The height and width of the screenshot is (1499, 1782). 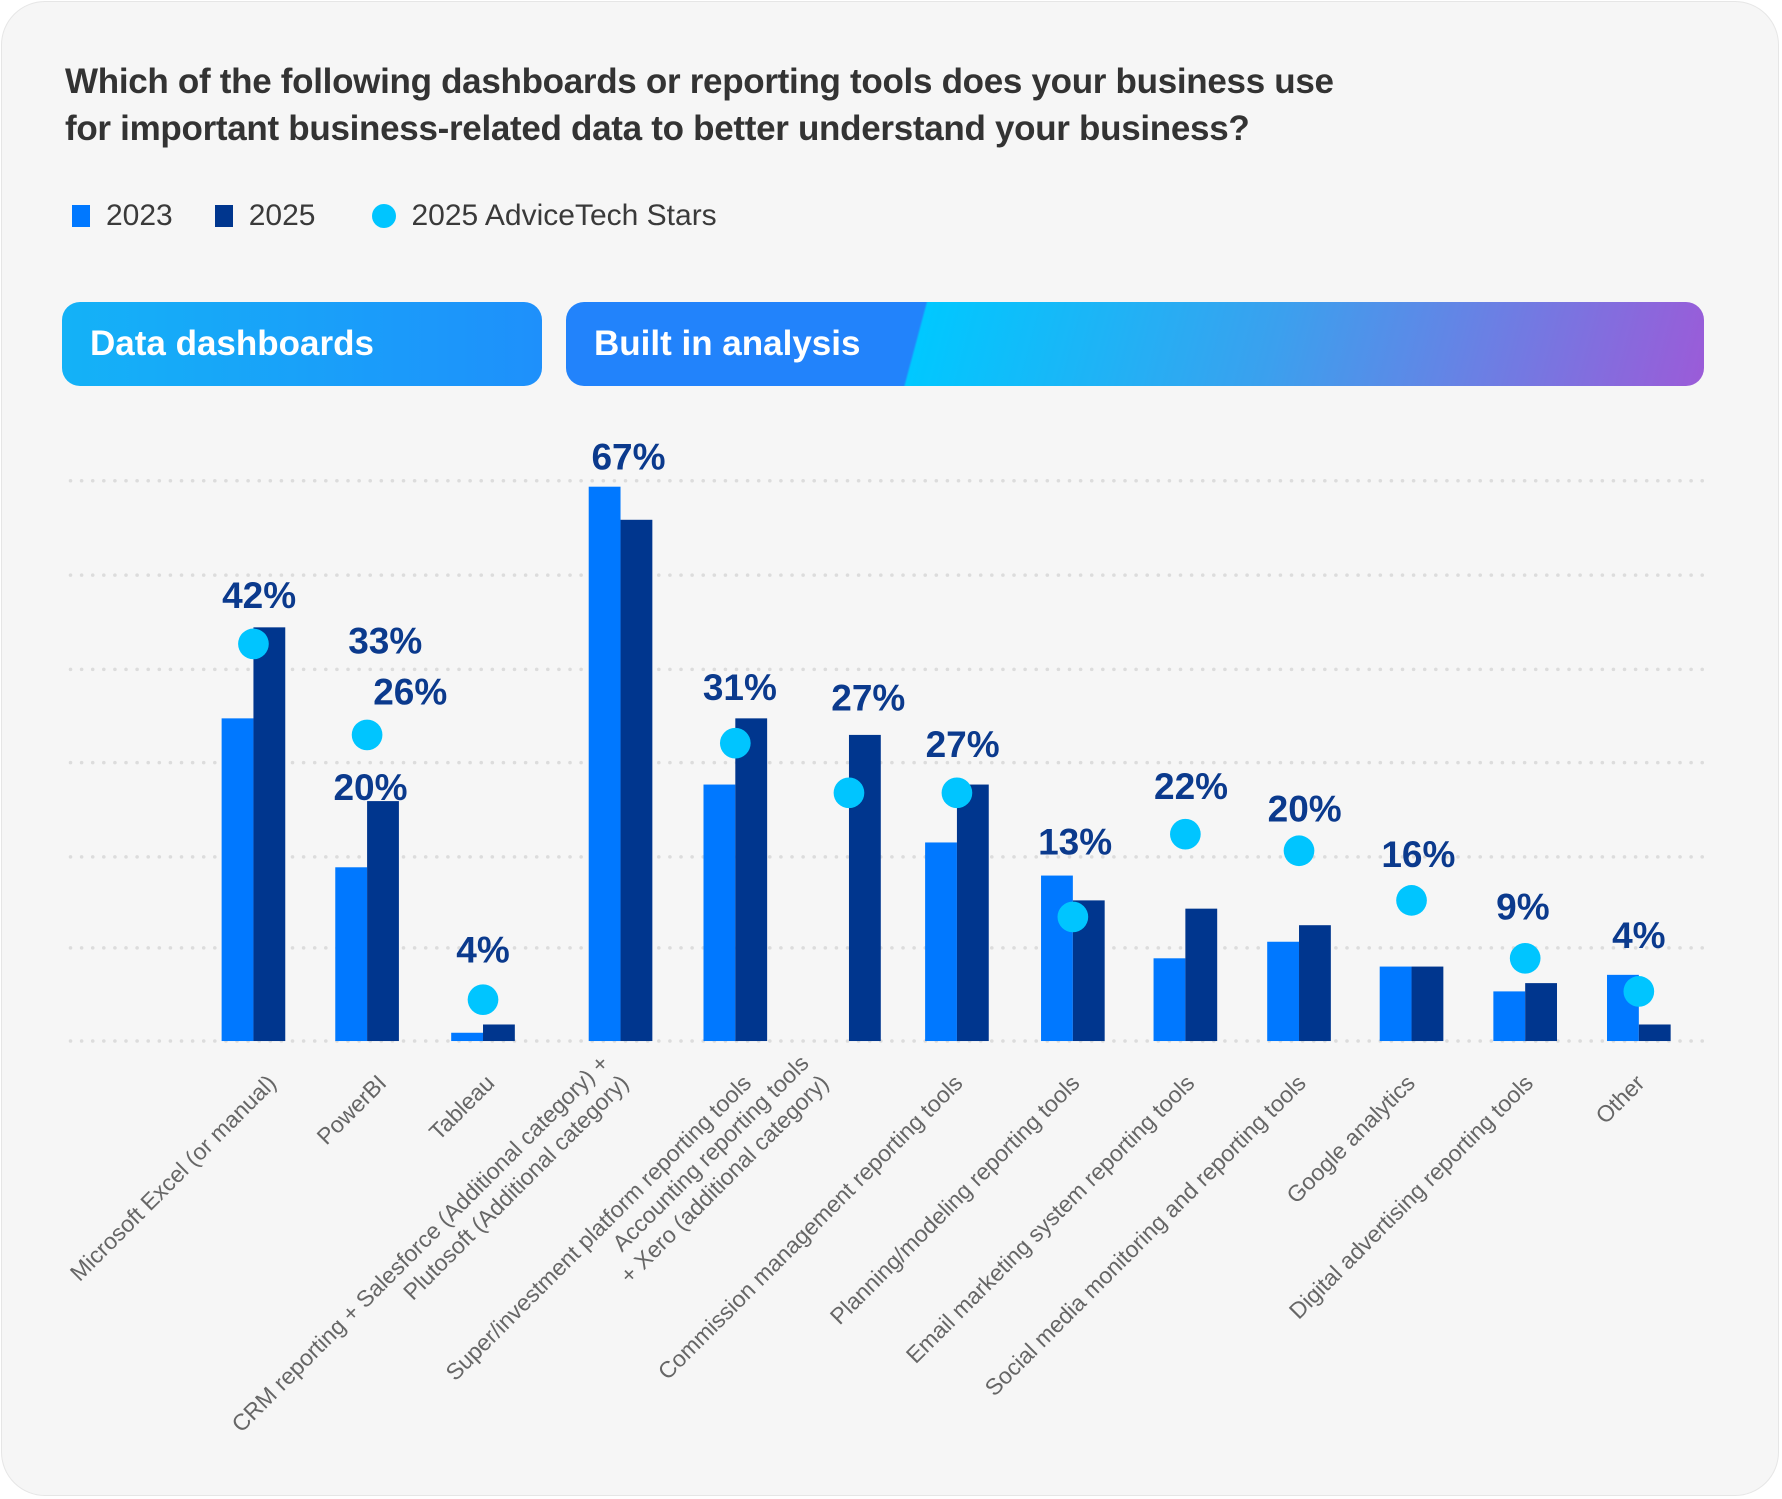 I want to click on legend: 2023 2025 2025 AdviceTech Stars, so click(x=415, y=216).